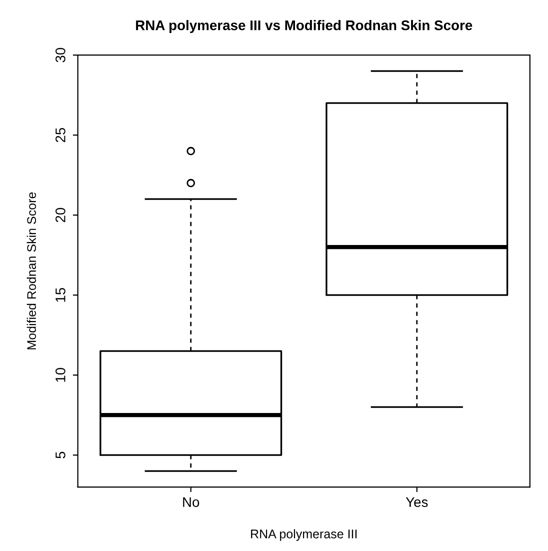  What do you see at coordinates (417, 502) in the screenshot?
I see `x-tick-label: Yes` at bounding box center [417, 502].